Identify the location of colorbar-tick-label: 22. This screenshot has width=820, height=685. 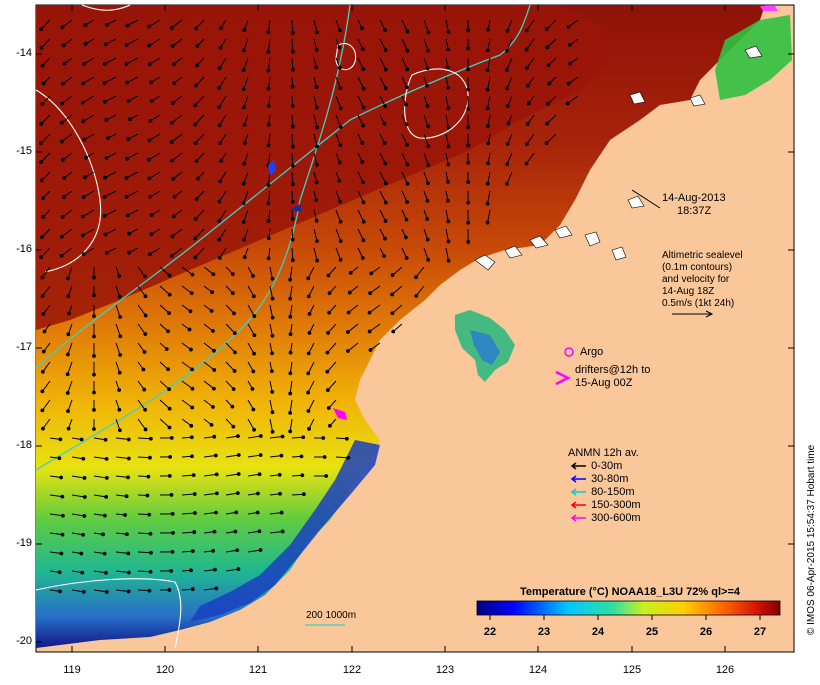
(490, 632).